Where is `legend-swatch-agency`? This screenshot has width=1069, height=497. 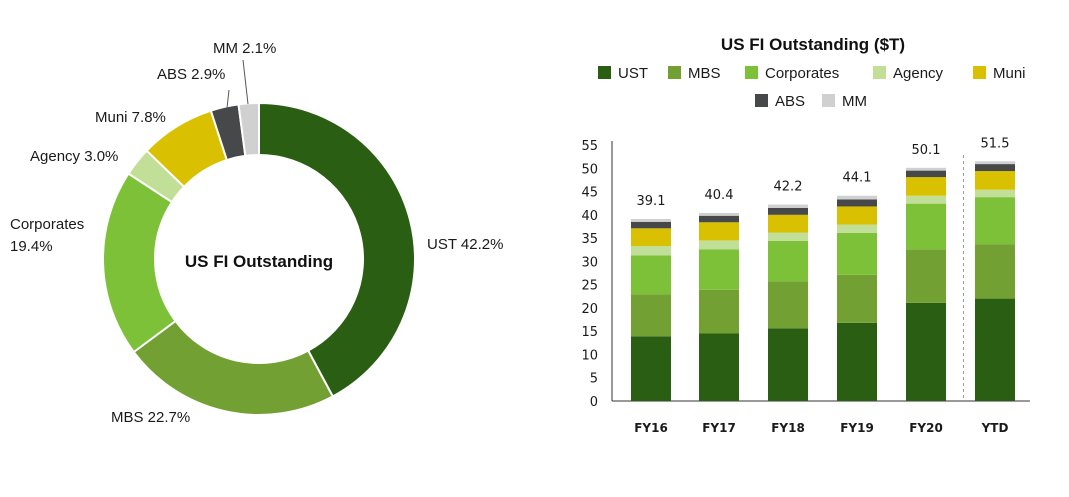
legend-swatch-agency is located at coordinates (879, 72).